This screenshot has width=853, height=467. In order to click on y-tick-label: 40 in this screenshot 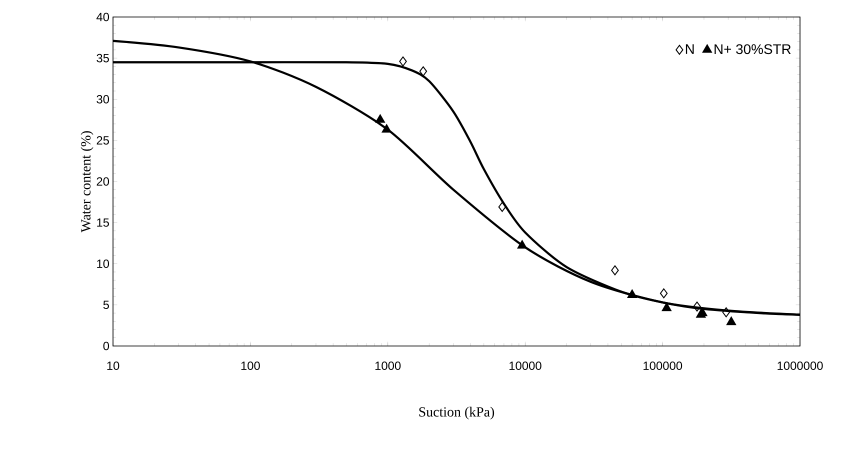, I will do `click(103, 17)`.